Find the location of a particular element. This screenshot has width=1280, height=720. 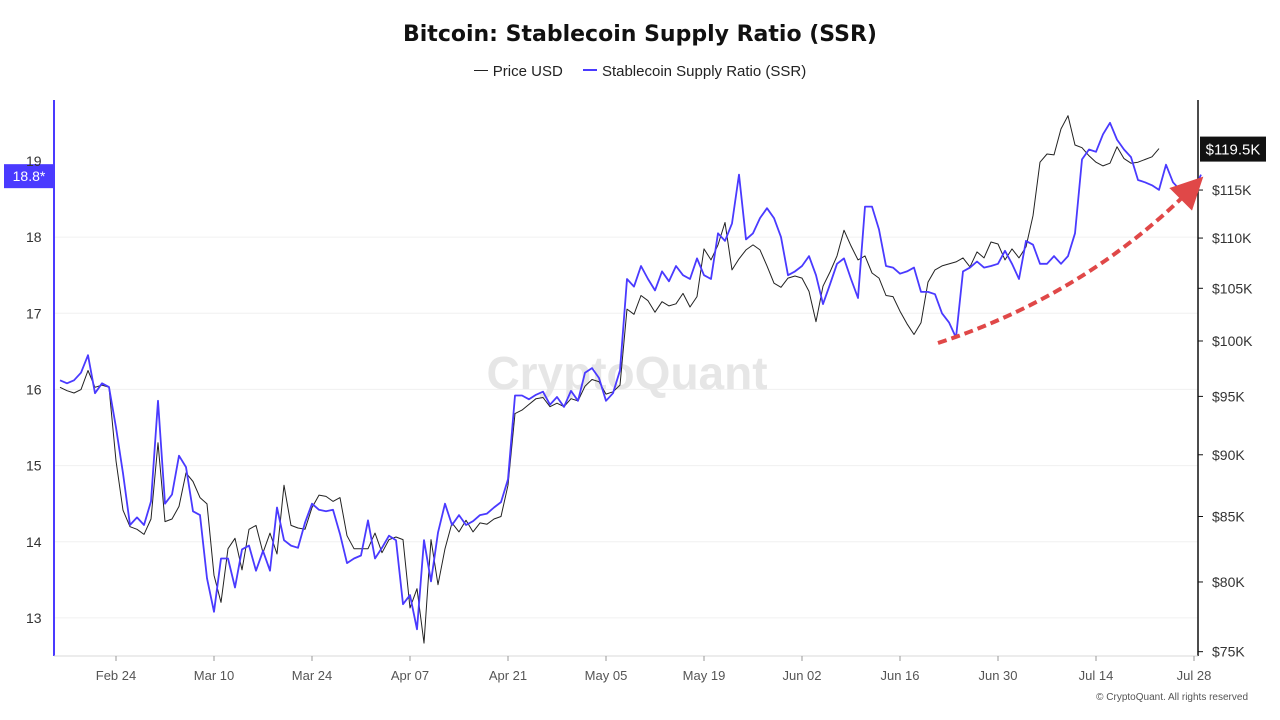

y-left-tick-label: 18 is located at coordinates (34, 237).